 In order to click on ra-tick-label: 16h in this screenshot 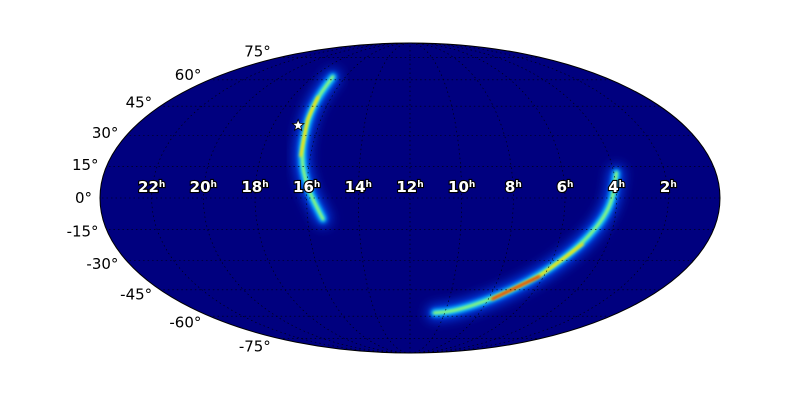, I will do `click(306, 187)`.